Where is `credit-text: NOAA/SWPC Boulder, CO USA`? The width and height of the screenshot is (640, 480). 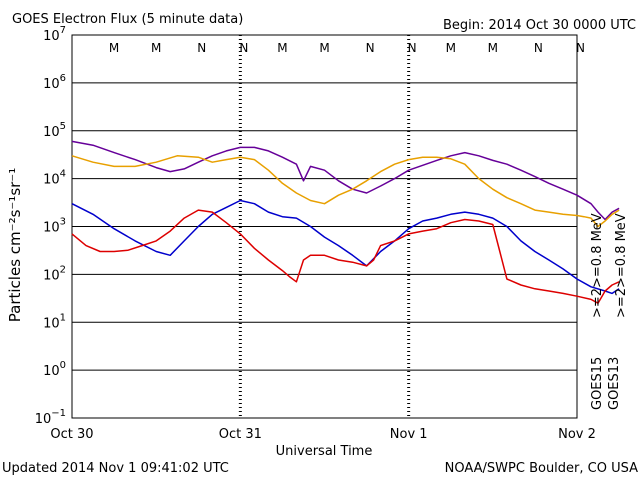 credit-text: NOAA/SWPC Boulder, CO USA is located at coordinates (541, 468).